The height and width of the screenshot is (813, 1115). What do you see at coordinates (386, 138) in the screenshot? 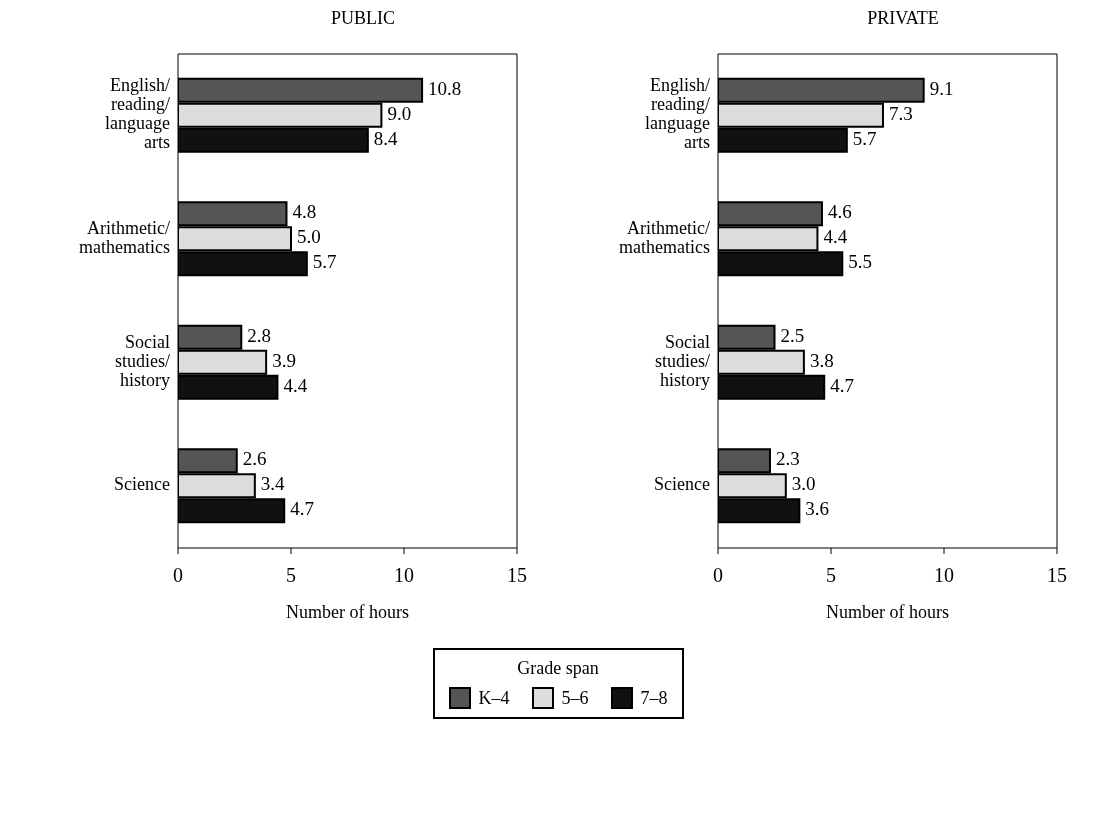
I see `data-label: 8.4` at bounding box center [386, 138].